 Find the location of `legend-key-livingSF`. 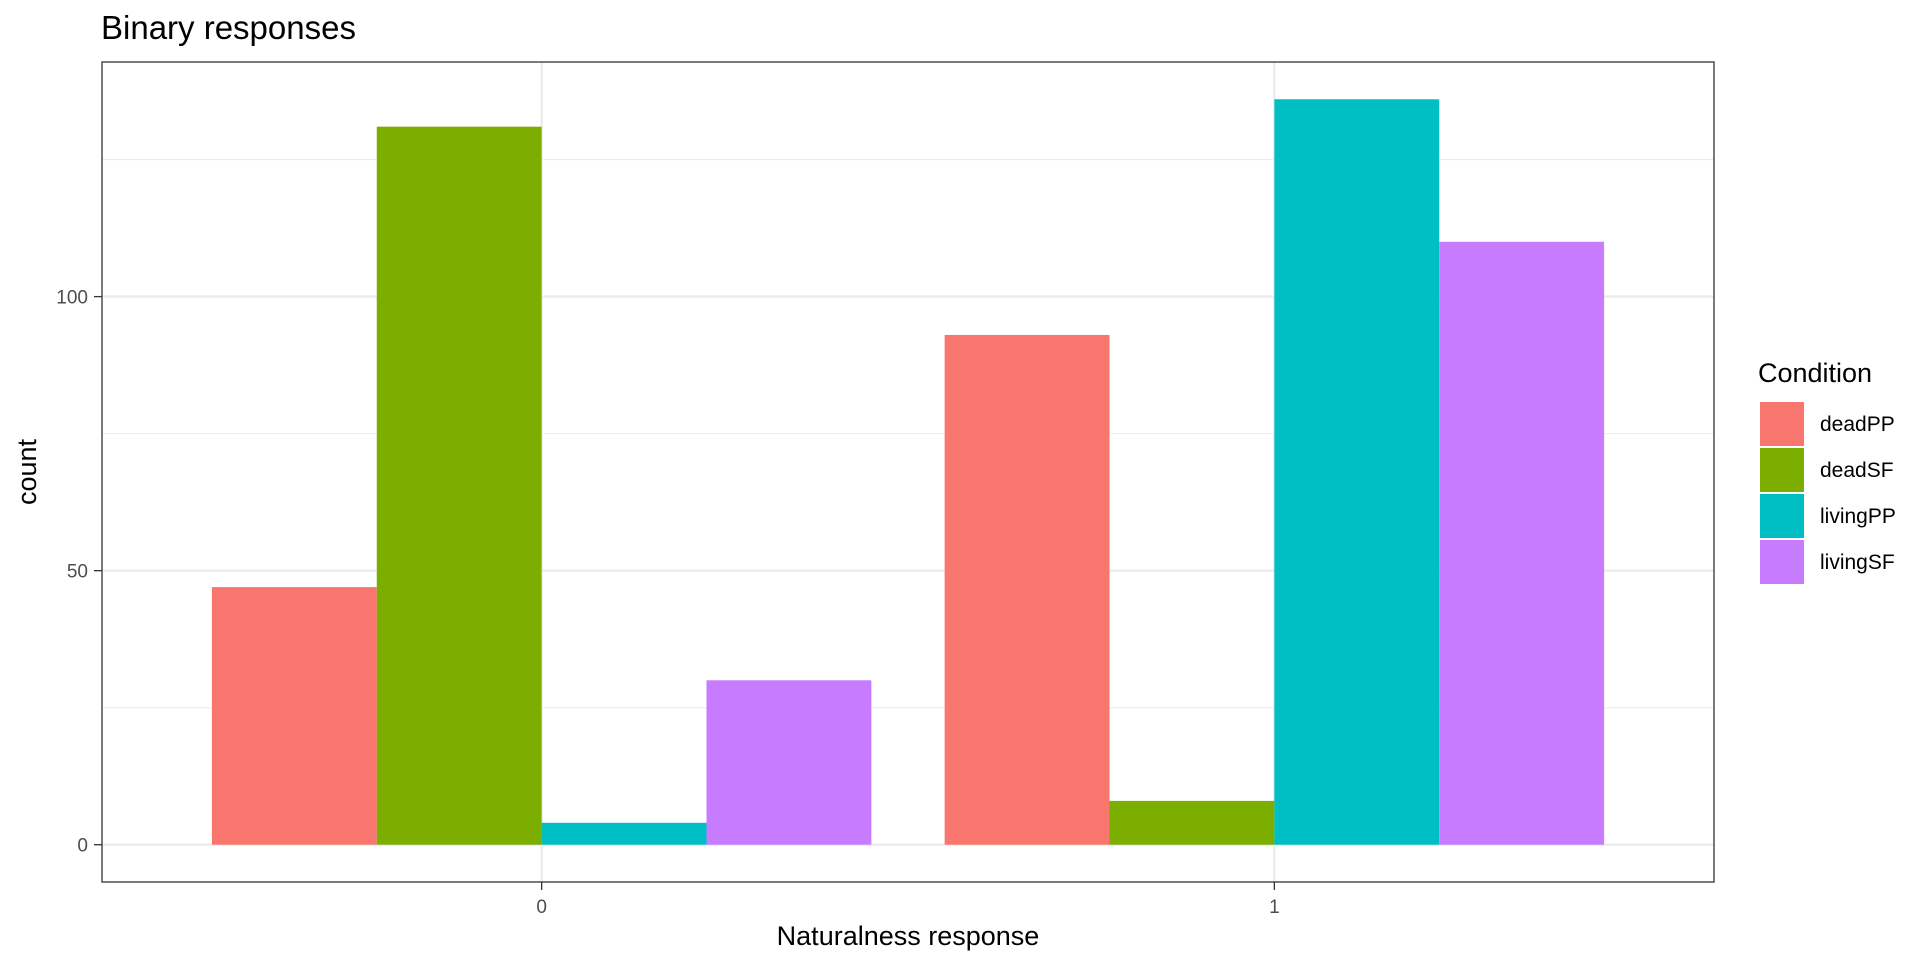

legend-key-livingSF is located at coordinates (1782, 562).